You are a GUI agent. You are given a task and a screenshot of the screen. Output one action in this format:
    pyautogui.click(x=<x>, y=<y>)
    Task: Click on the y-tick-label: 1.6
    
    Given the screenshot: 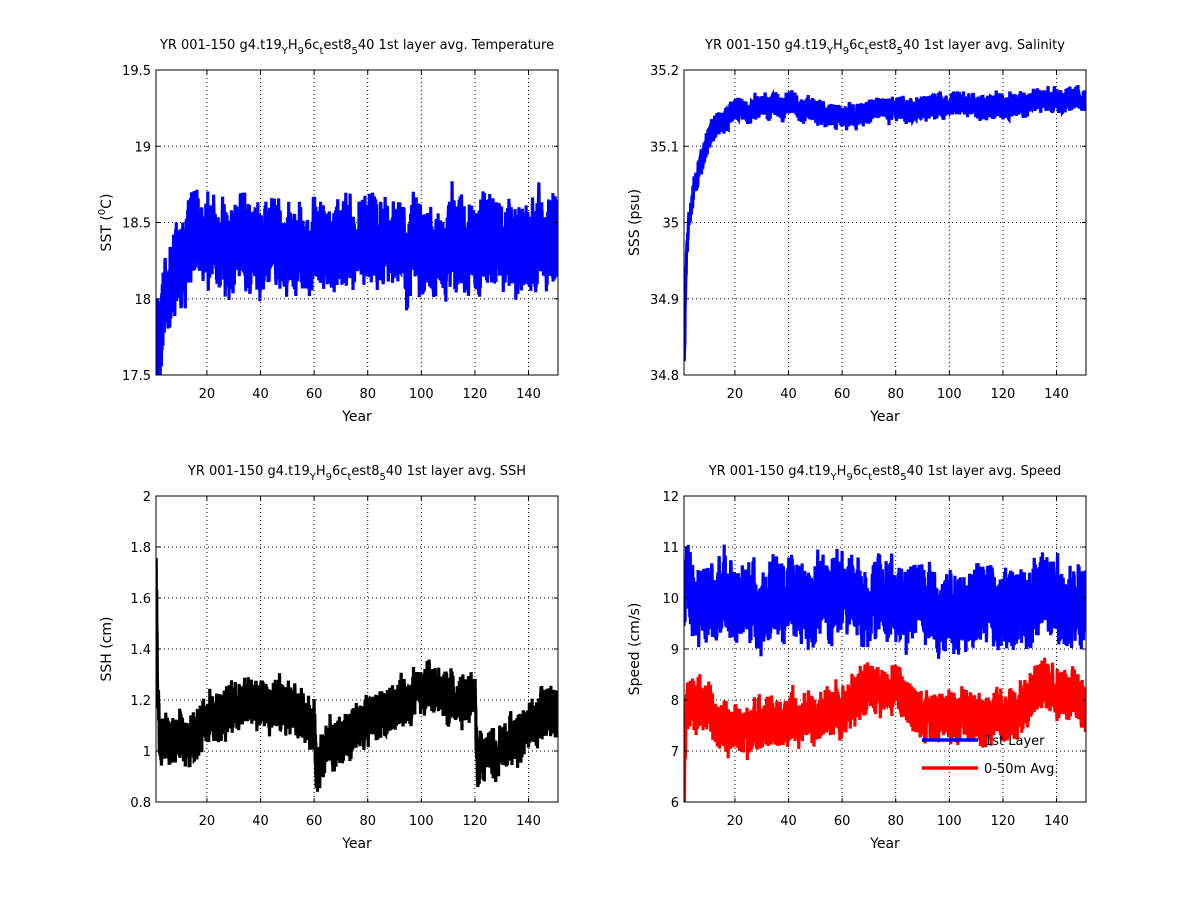 What is the action you would take?
    pyautogui.click(x=140, y=599)
    